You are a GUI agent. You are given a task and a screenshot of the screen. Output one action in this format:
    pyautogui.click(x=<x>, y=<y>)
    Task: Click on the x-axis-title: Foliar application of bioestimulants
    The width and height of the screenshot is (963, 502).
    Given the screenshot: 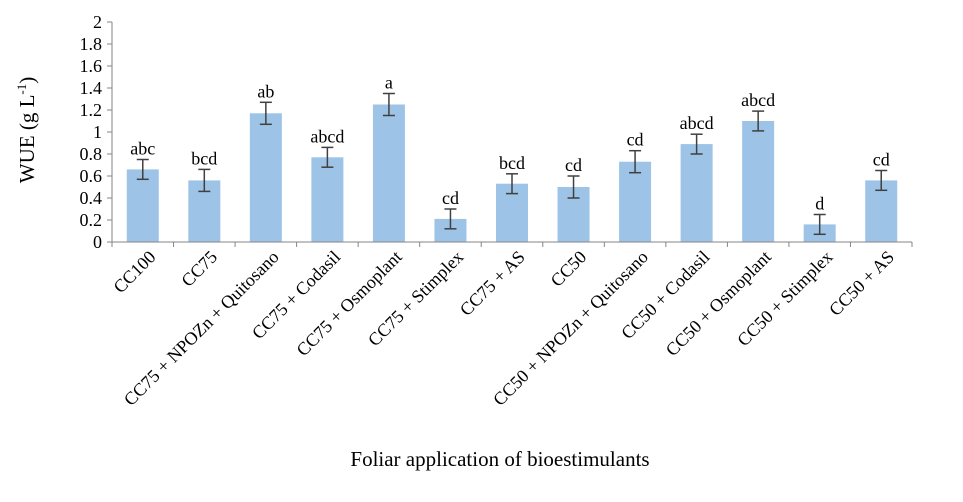 What is the action you would take?
    pyautogui.click(x=499, y=459)
    